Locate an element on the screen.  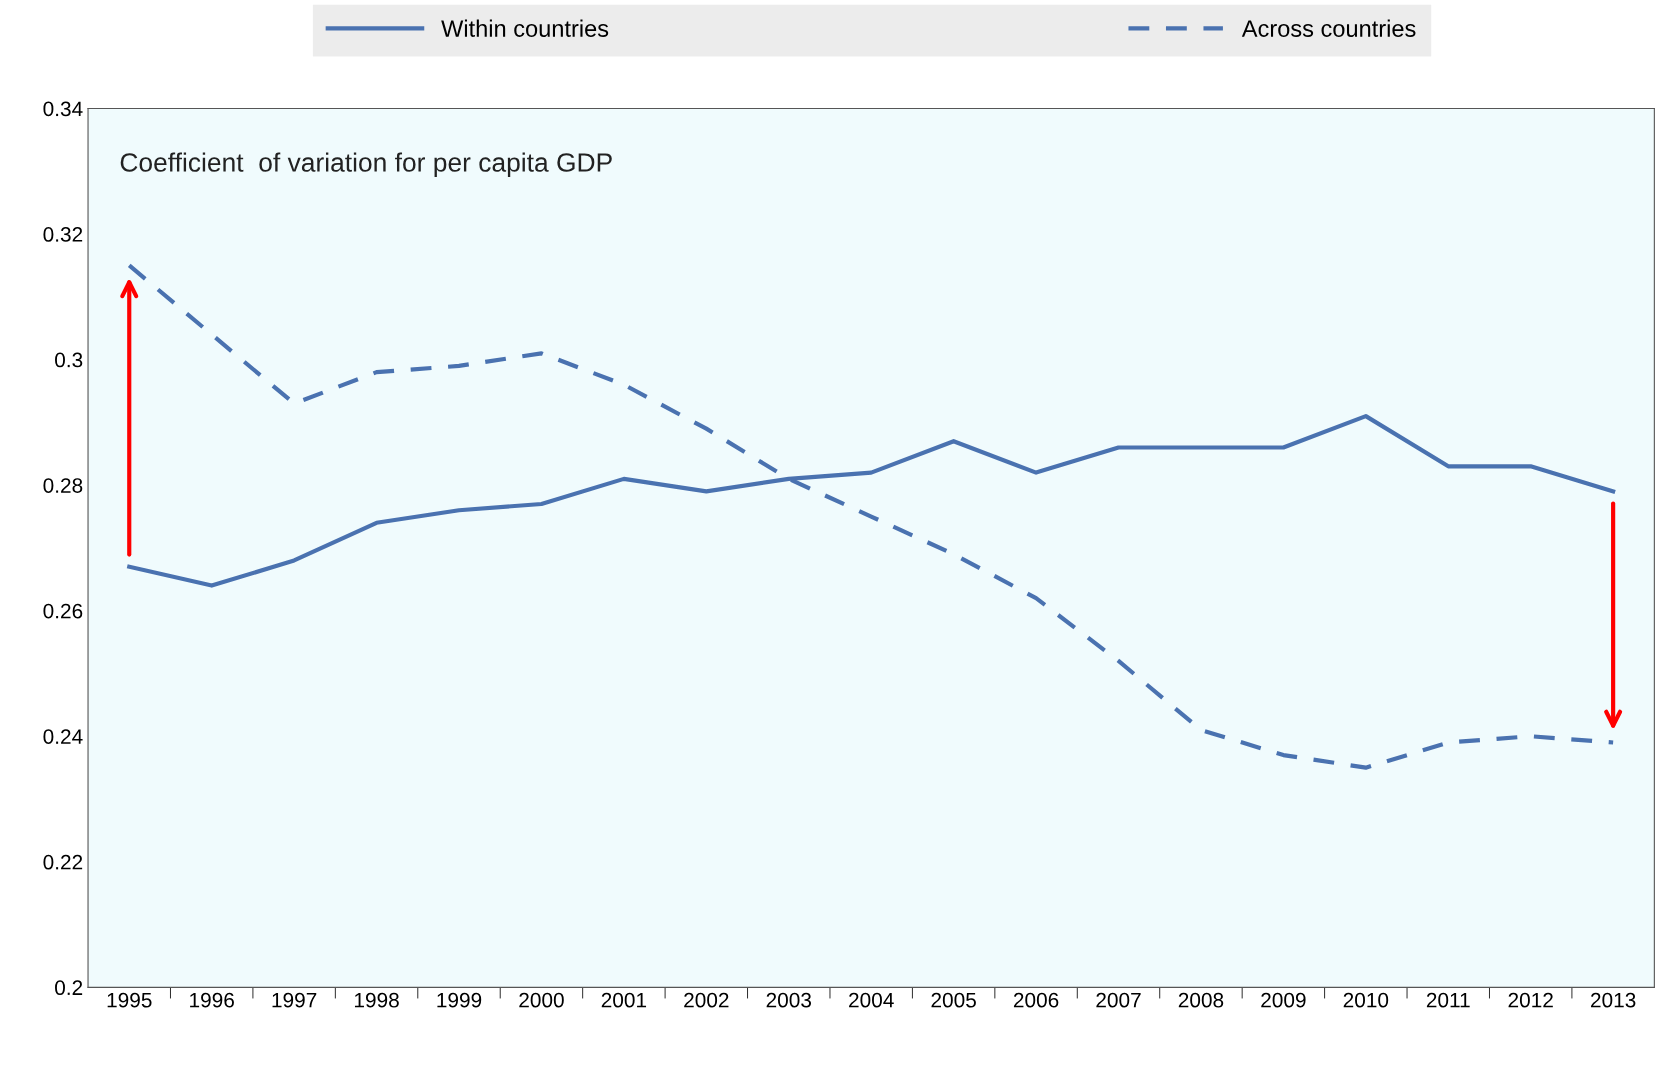
legend-label: Within countries is located at coordinates (525, 28).